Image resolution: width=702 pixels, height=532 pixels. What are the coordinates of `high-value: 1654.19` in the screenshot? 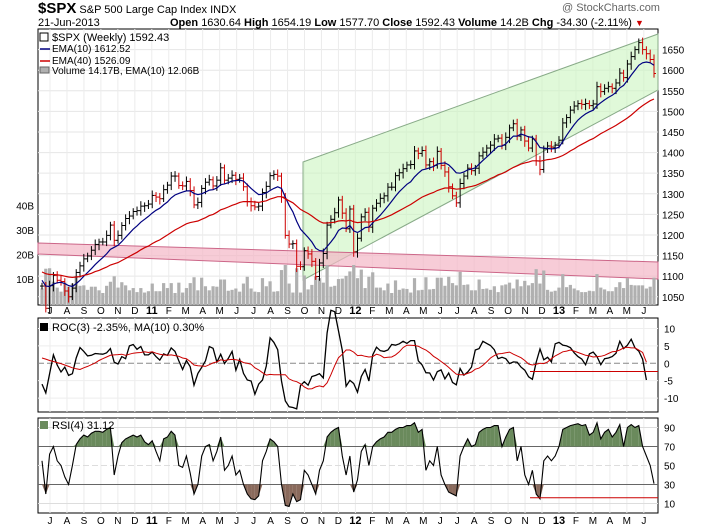 It's located at (291, 23).